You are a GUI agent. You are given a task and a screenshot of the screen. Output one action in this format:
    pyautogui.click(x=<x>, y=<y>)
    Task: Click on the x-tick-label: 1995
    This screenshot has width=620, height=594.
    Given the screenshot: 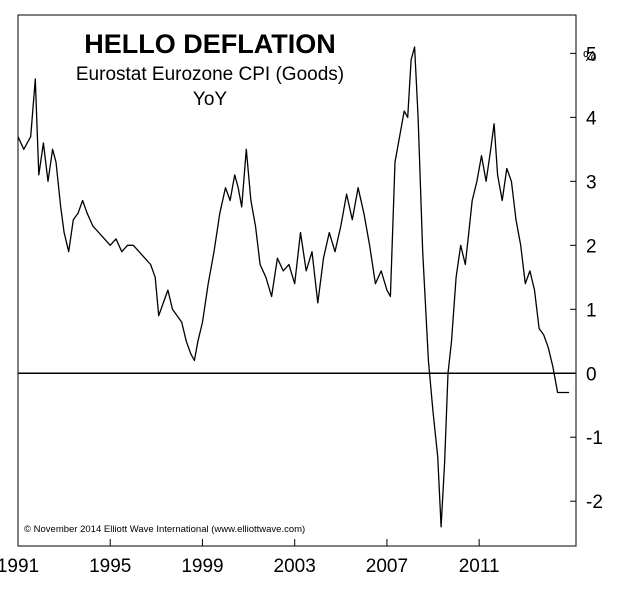 What is the action you would take?
    pyautogui.click(x=110, y=566)
    